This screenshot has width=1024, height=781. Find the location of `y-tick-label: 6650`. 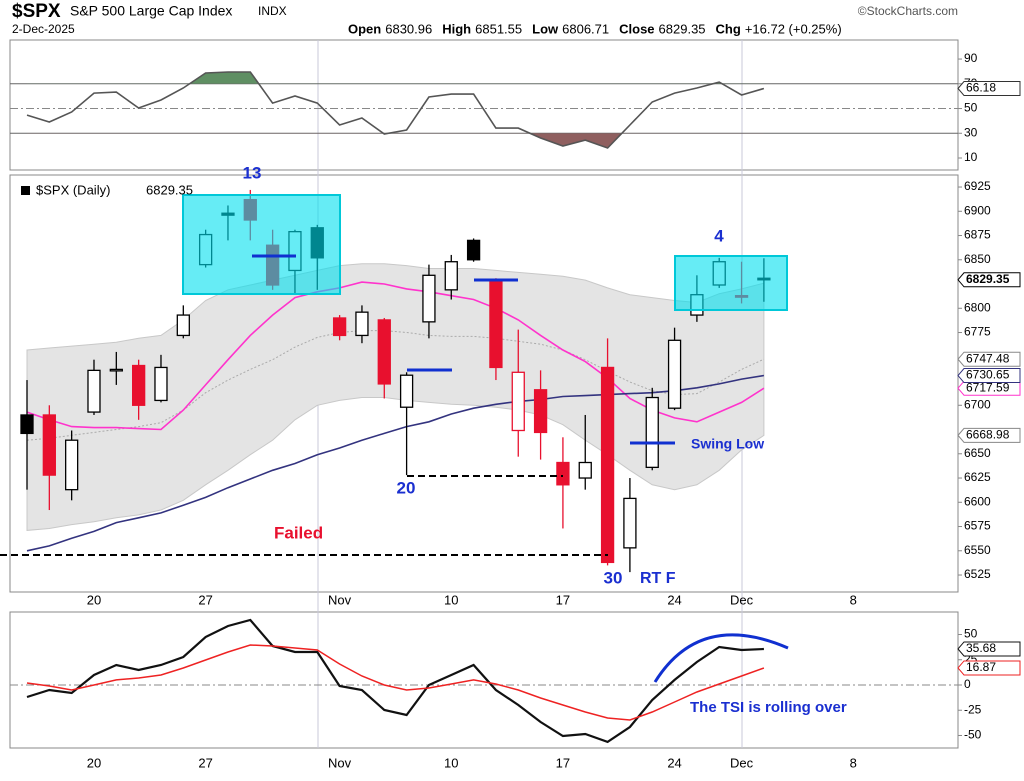

y-tick-label: 6650 is located at coordinates (977, 453).